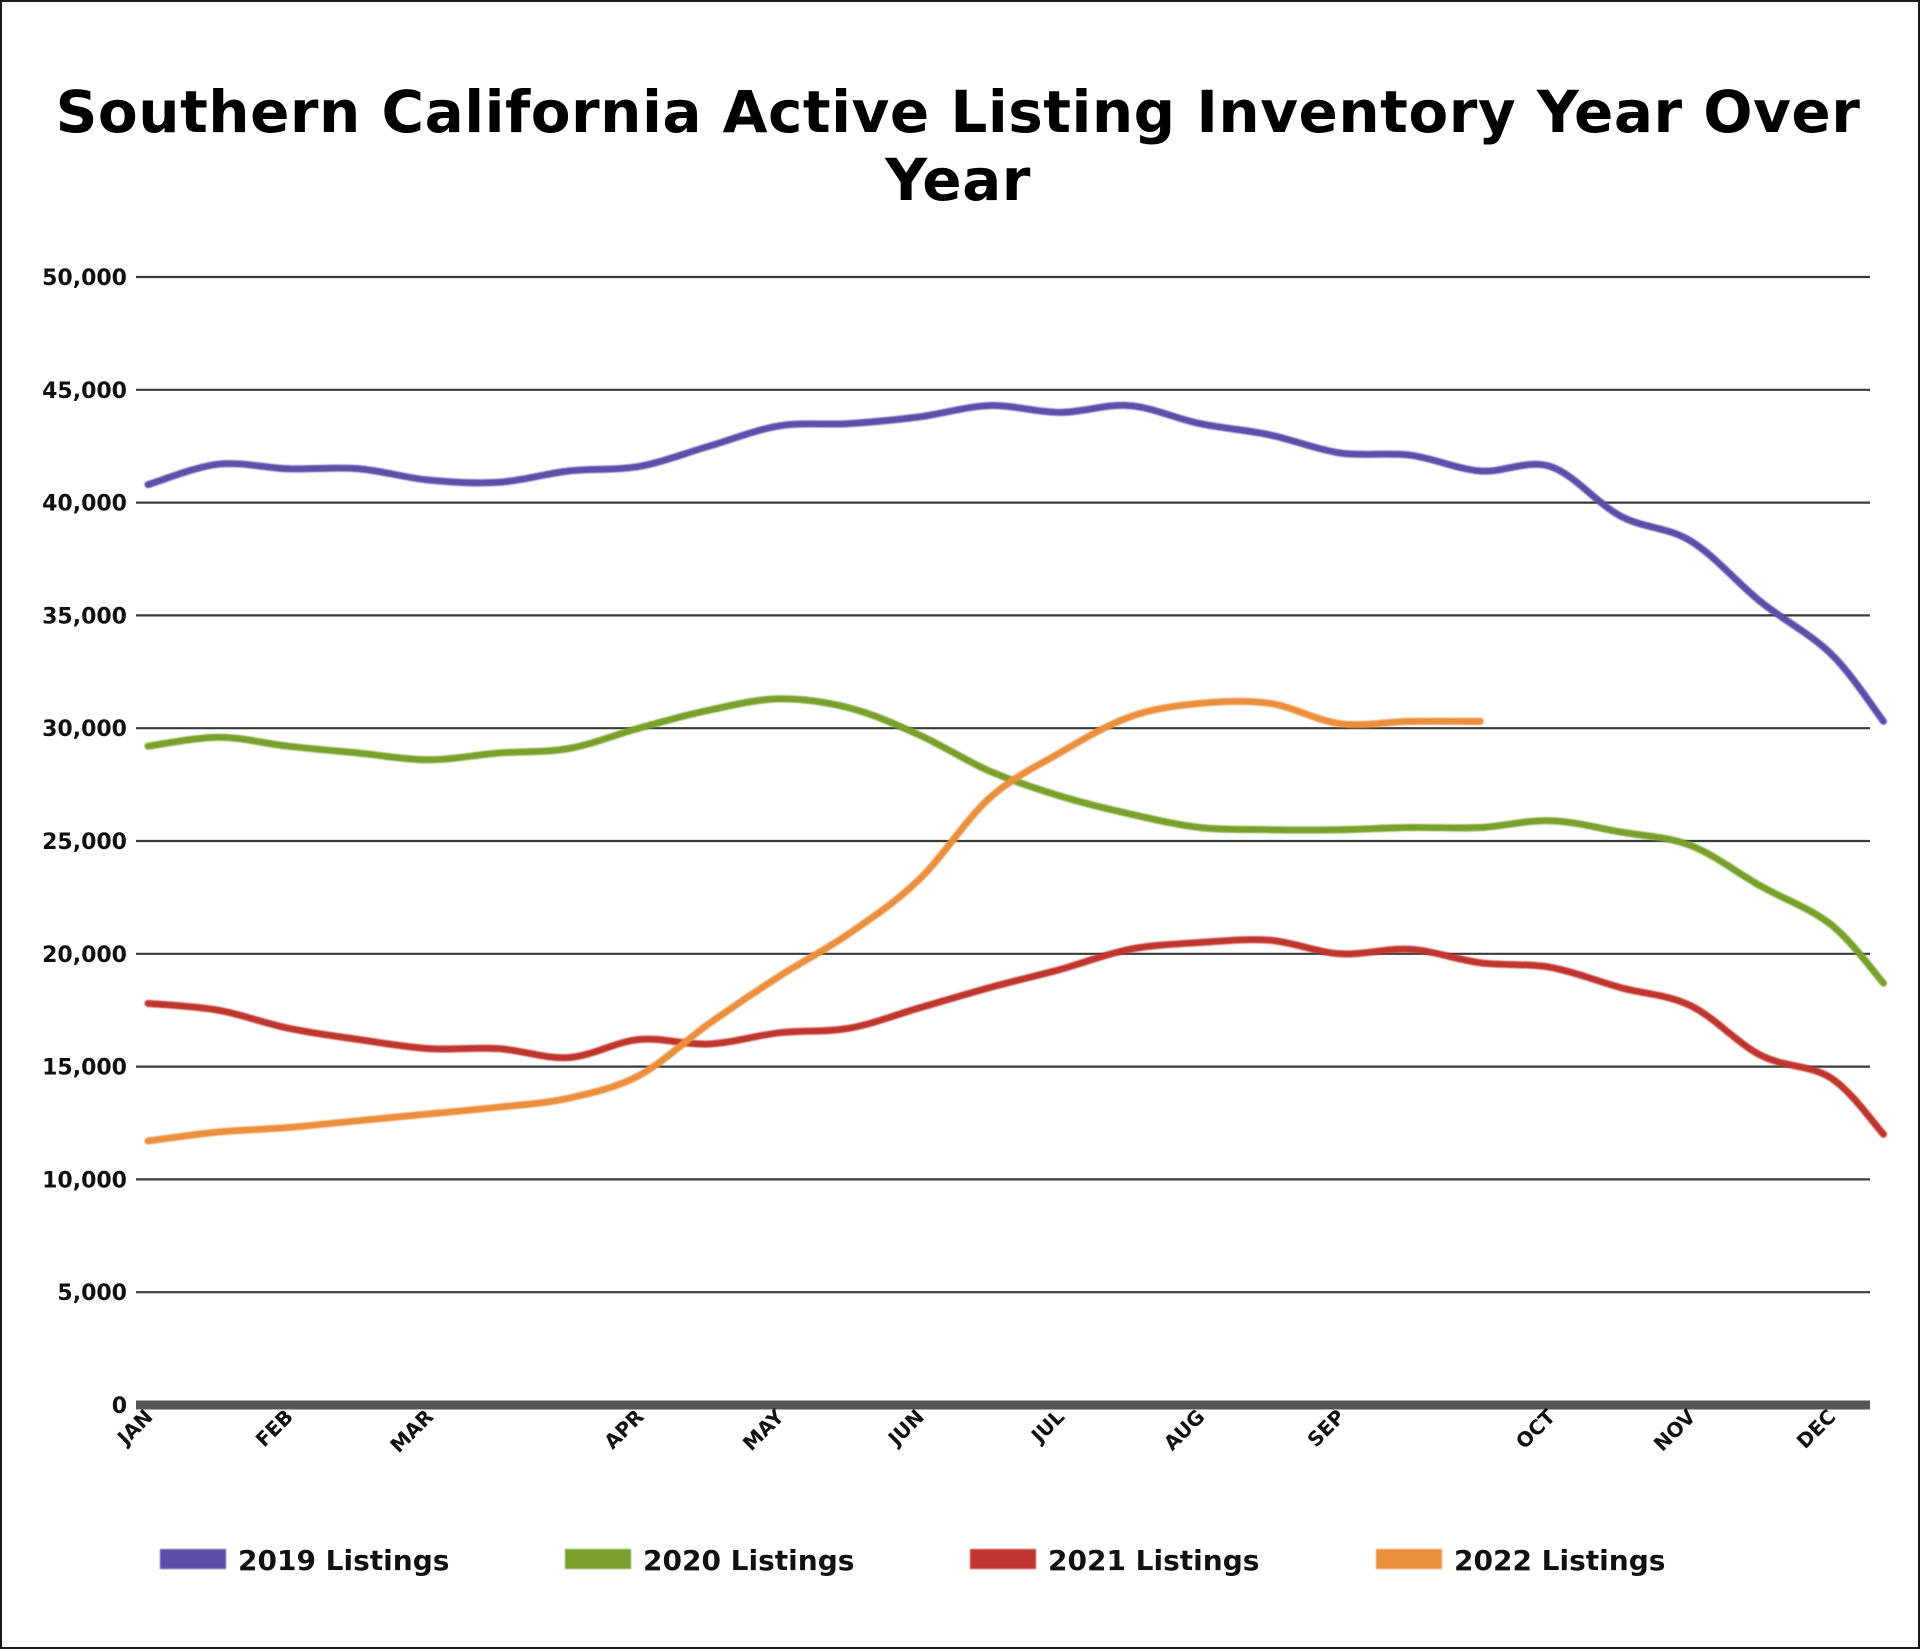 The width and height of the screenshot is (1920, 1649). I want to click on y-tick-label: 35,000, so click(84, 616).